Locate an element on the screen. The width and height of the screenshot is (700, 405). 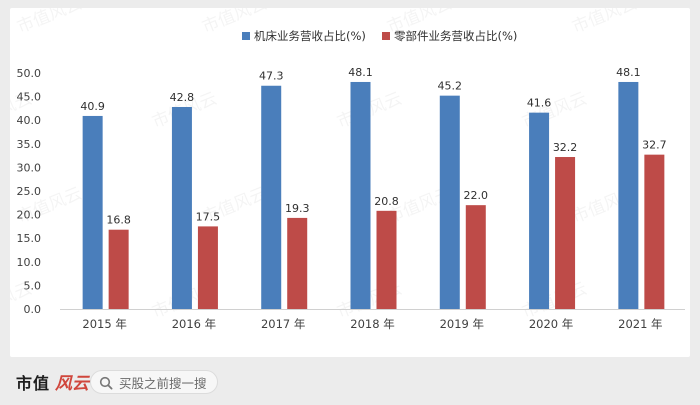
data-label: 42.8 is located at coordinates (182, 97).